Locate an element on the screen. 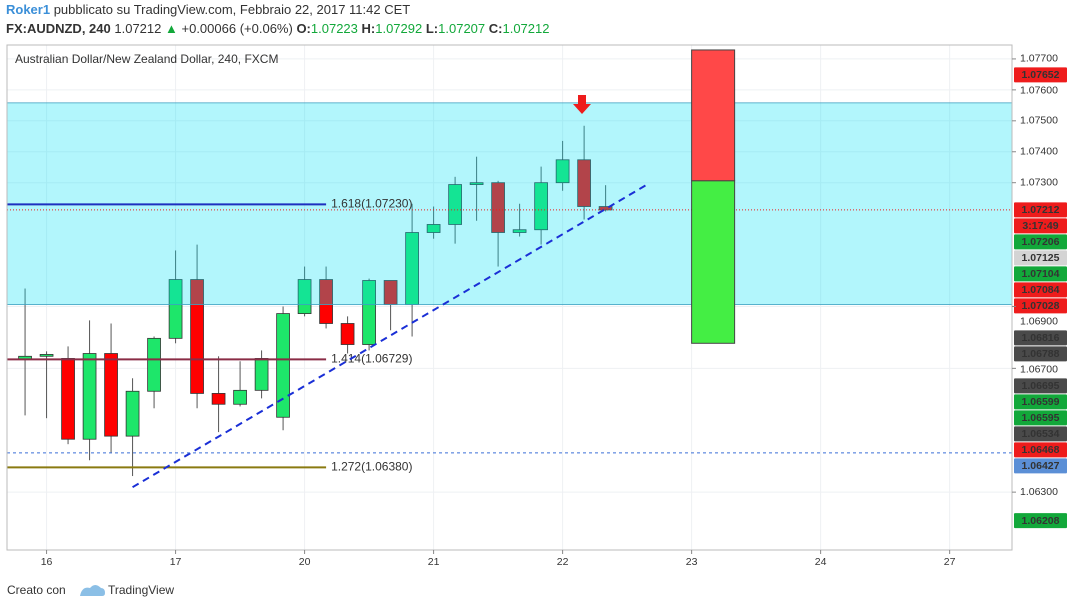 Image resolution: width=1069 pixels, height=608 pixels. price-label: 1.06599 is located at coordinates (1041, 402).